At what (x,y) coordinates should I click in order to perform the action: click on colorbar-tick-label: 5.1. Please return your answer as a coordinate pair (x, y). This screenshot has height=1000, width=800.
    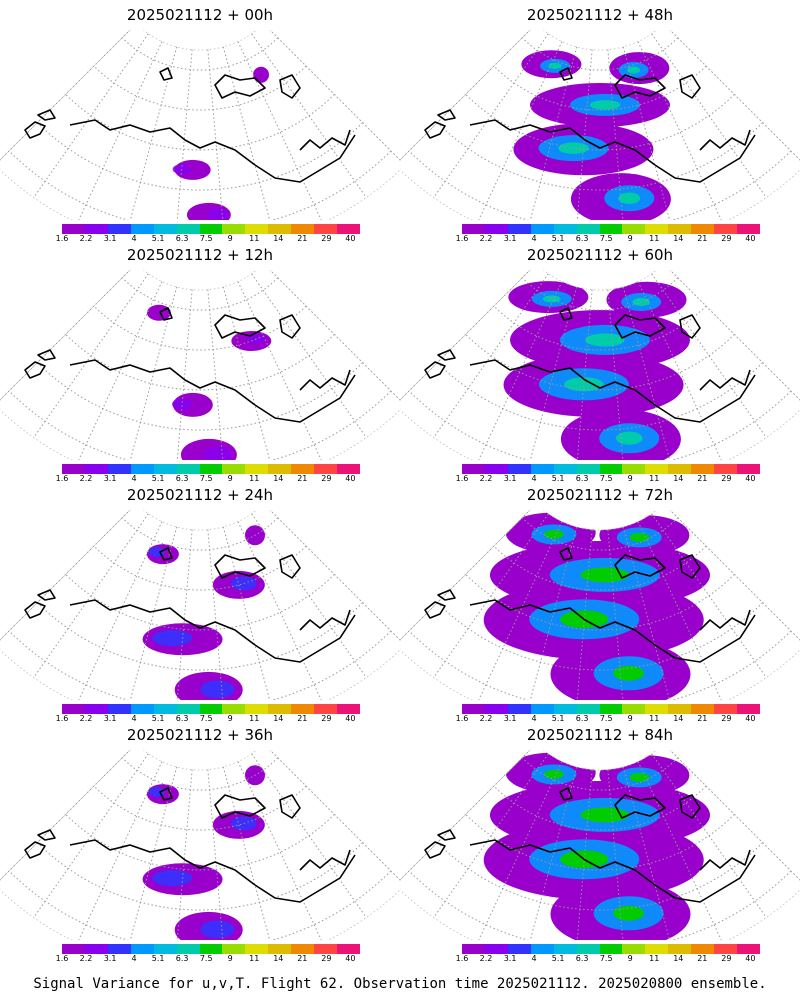
    Looking at the image, I should click on (158, 238).